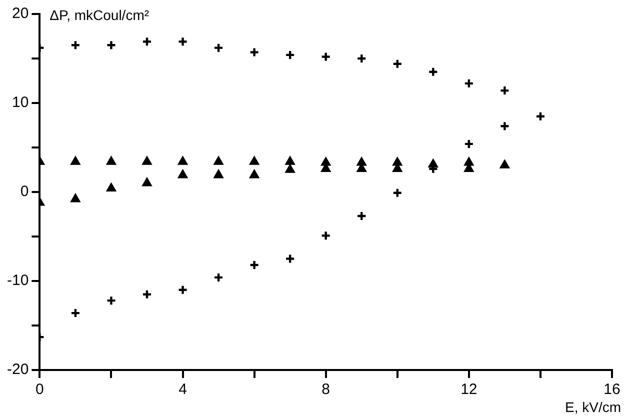 The height and width of the screenshot is (416, 624). What do you see at coordinates (100, 14) in the screenshot?
I see `y-axis-title: ΔP, mkCoul/cm²` at bounding box center [100, 14].